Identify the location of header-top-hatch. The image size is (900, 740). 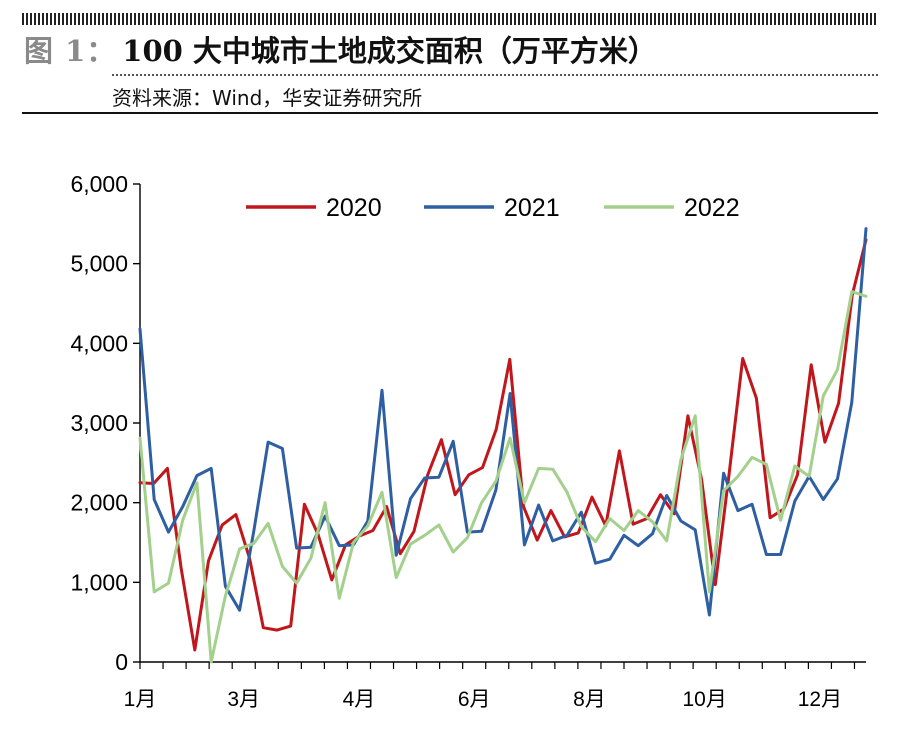
(450, 19).